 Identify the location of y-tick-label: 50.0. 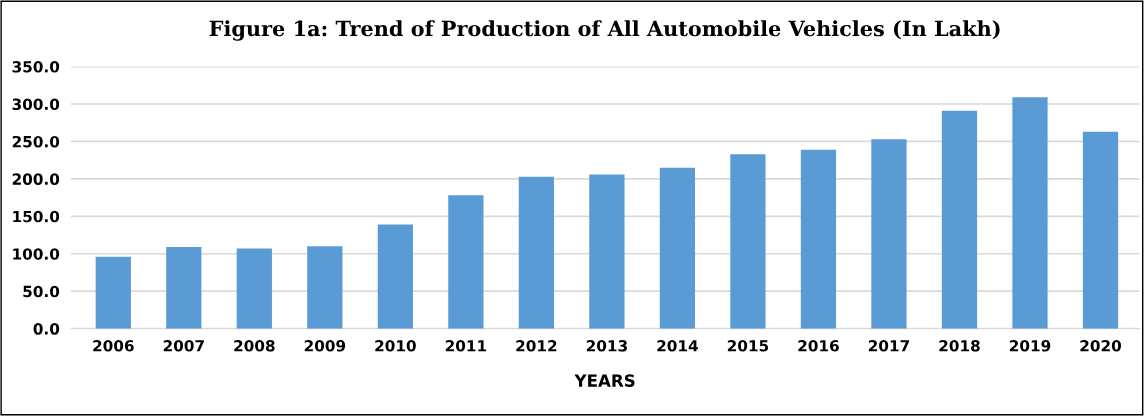
(41, 291).